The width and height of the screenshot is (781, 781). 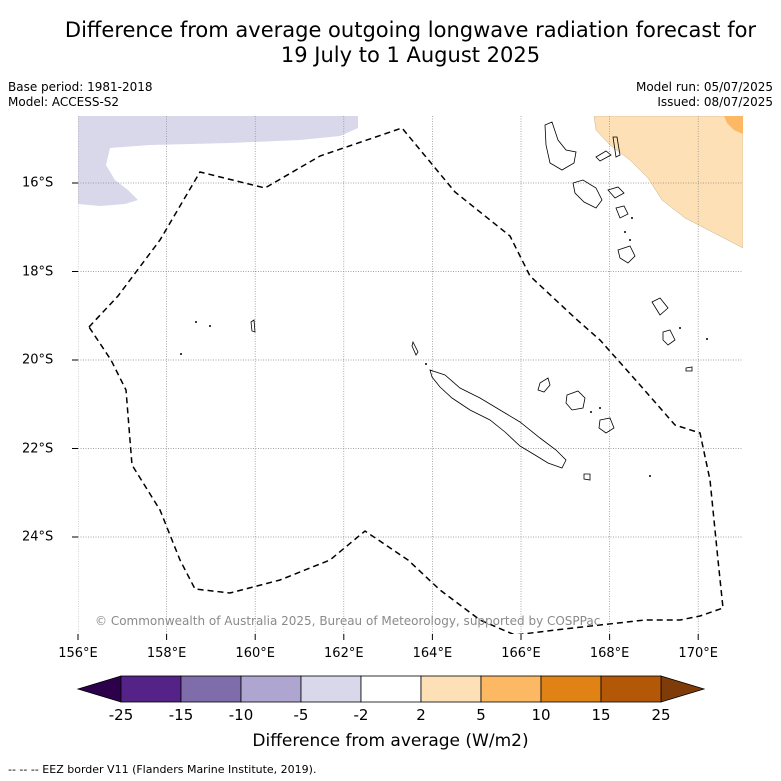 What do you see at coordinates (241, 715) in the screenshot?
I see `colorbar-label-3: -10` at bounding box center [241, 715].